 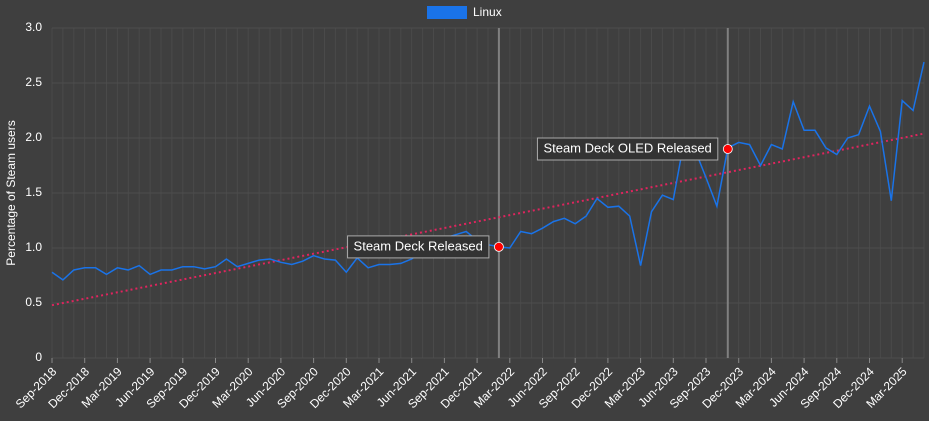 What do you see at coordinates (11, 192) in the screenshot?
I see `y-axis-label: Percentage of Steam users` at bounding box center [11, 192].